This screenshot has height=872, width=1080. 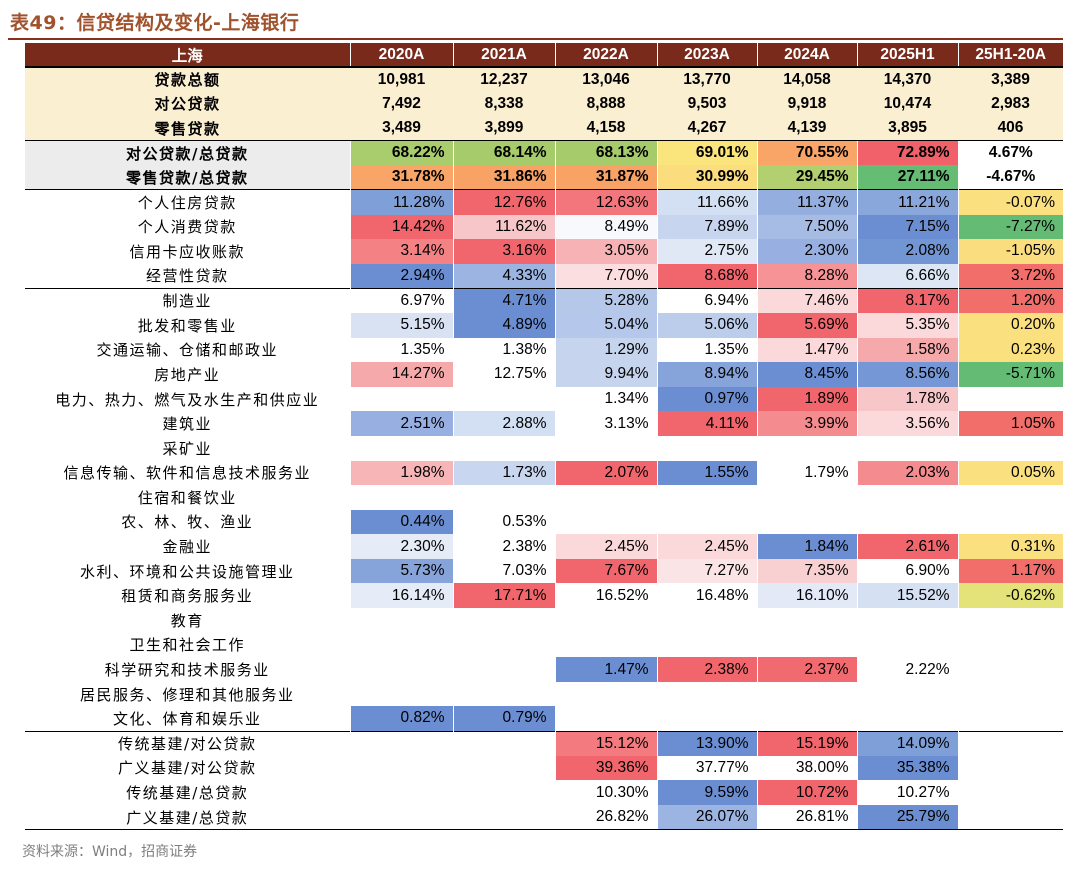 I want to click on value-cell: 1.79%, so click(x=806, y=473).